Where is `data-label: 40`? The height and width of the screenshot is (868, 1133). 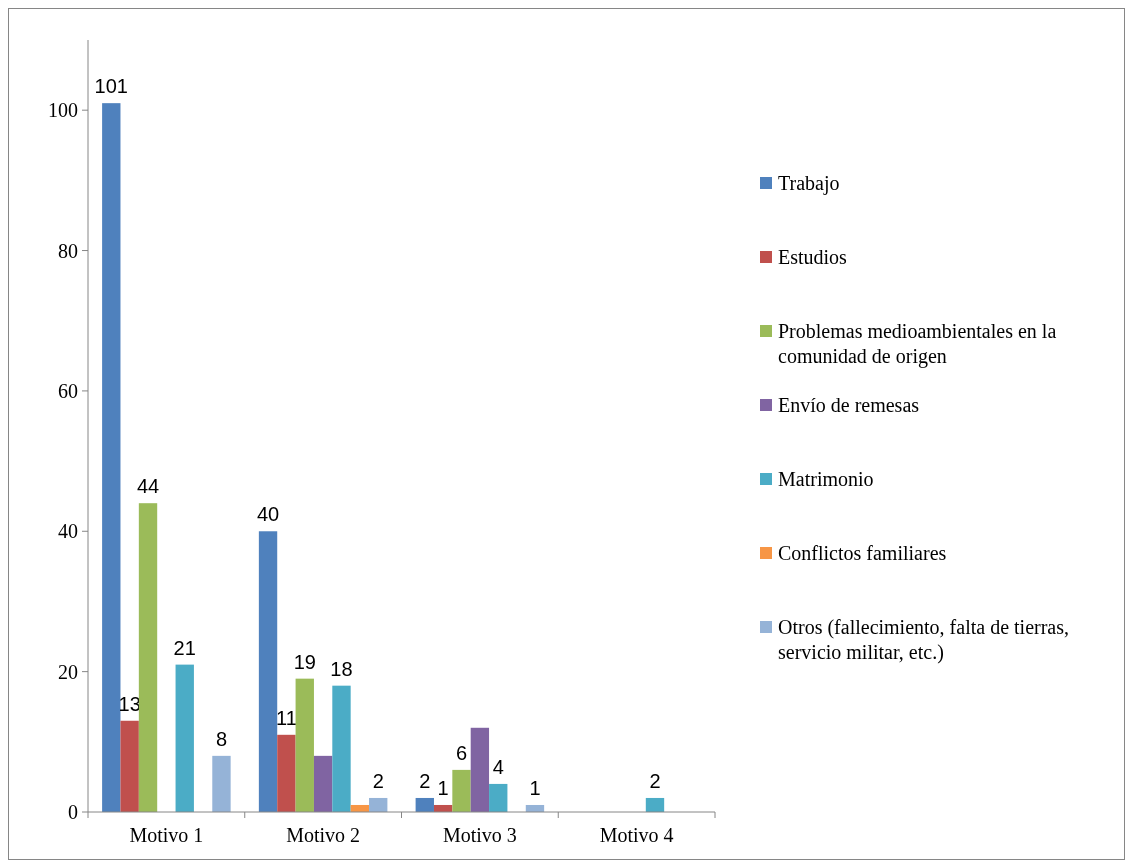
data-label: 40 is located at coordinates (268, 514).